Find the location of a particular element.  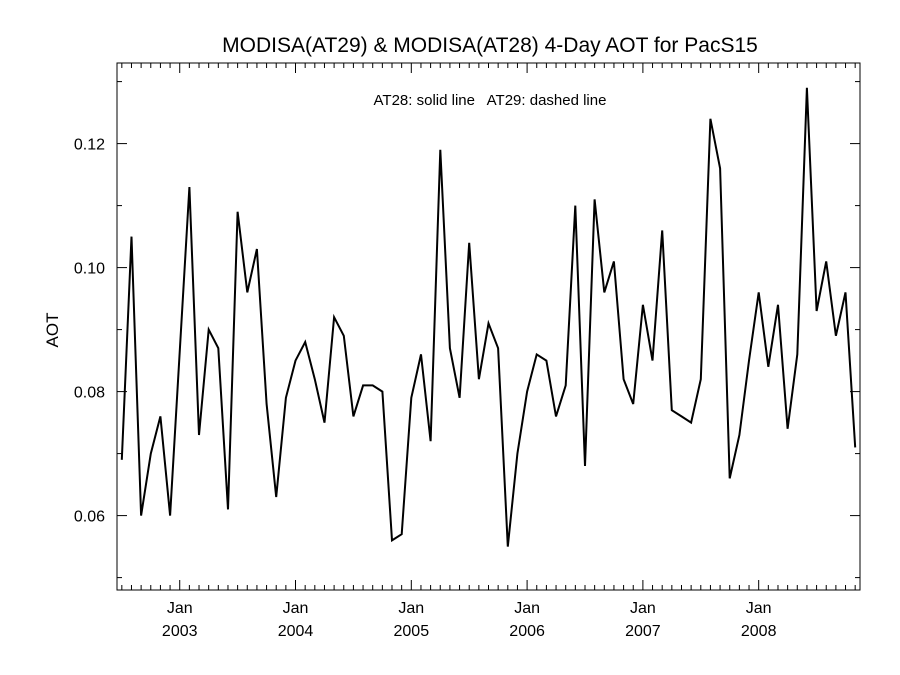

x-tick-label-year: 2005 is located at coordinates (412, 631).